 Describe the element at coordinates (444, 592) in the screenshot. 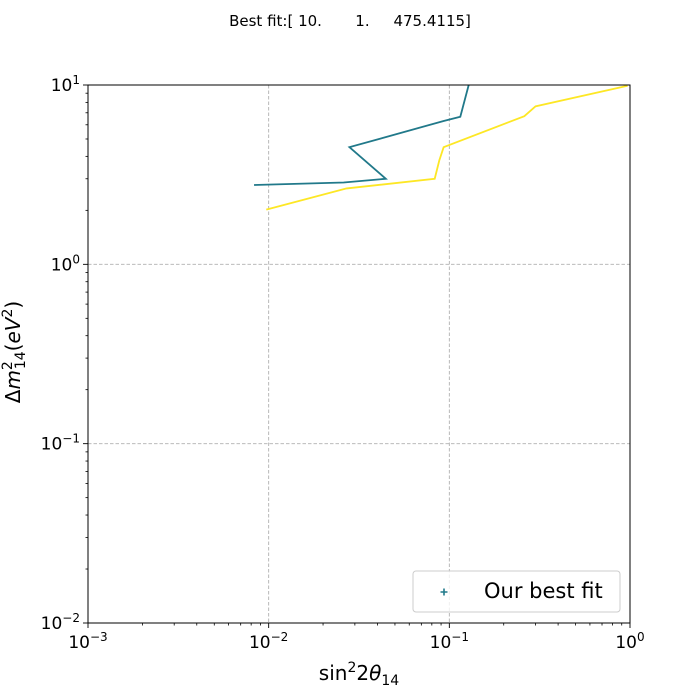

I see `legend-marker-plus` at that location.